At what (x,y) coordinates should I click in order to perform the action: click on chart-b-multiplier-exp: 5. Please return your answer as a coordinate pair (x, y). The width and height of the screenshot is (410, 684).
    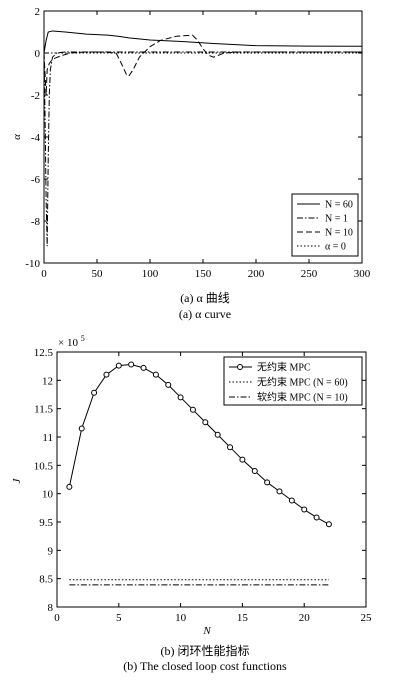
    Looking at the image, I should click on (83, 338).